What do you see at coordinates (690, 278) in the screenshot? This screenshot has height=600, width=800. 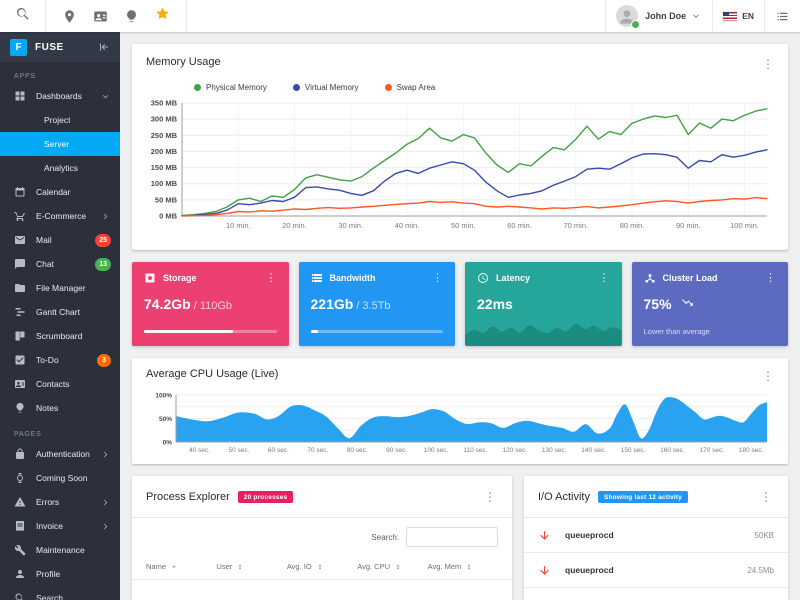 I see `stat-card-title: Cluster Load` at bounding box center [690, 278].